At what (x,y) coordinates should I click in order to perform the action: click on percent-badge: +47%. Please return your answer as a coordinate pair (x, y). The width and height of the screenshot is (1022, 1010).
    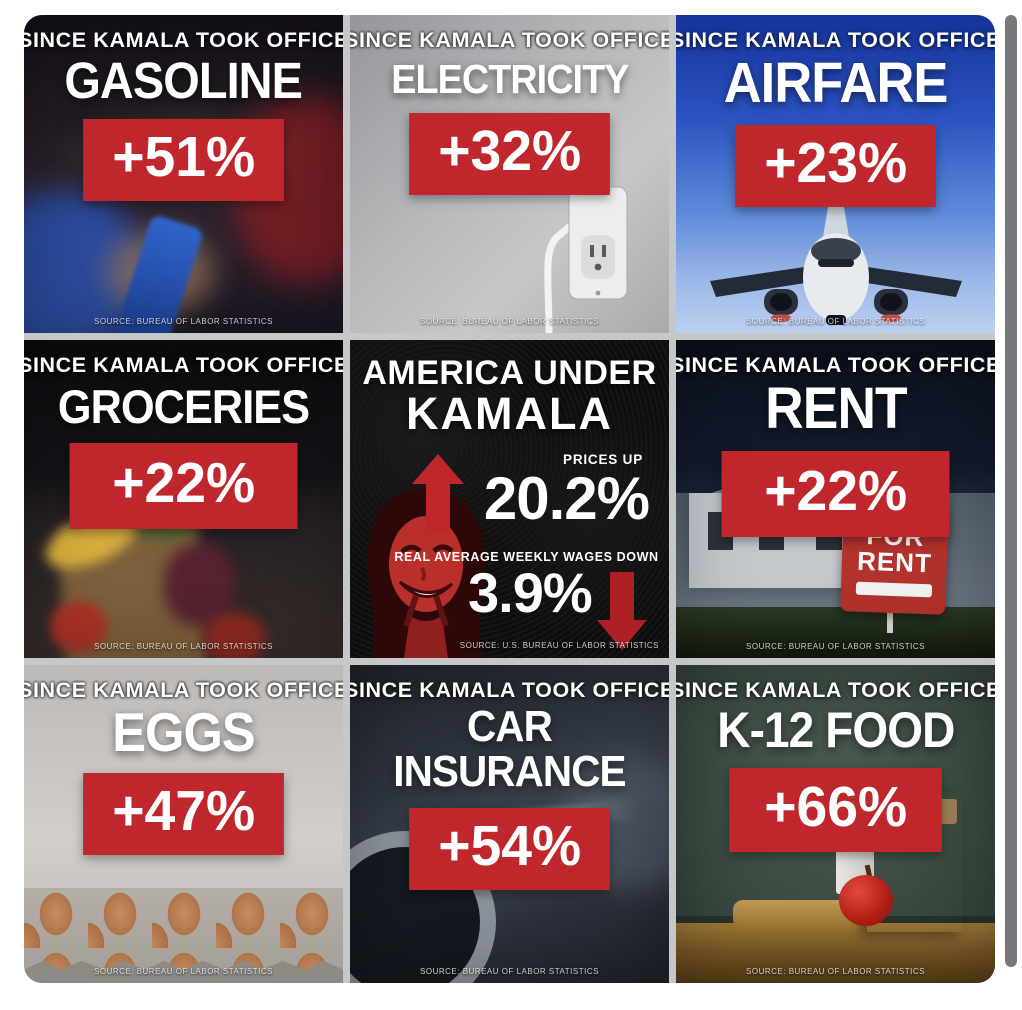
    Looking at the image, I should click on (183, 814).